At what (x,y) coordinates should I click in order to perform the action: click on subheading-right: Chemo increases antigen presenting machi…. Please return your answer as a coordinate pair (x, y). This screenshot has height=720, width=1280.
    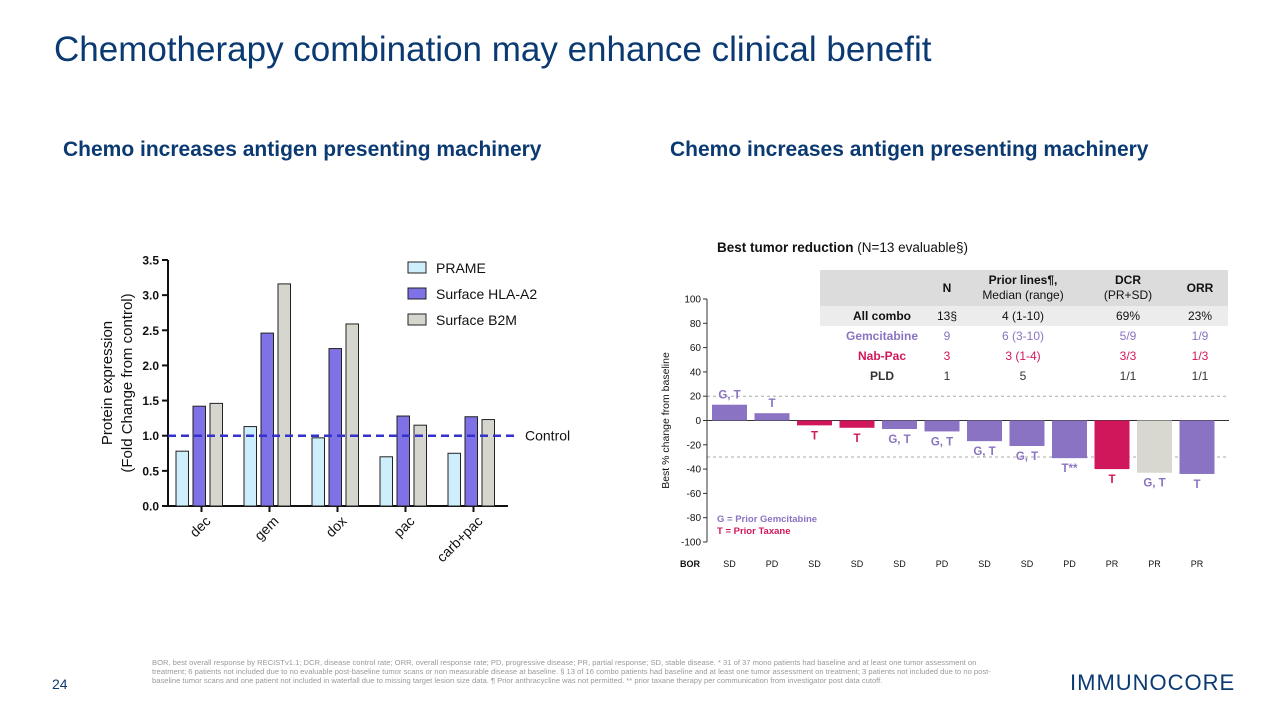
    Looking at the image, I should click on (909, 149).